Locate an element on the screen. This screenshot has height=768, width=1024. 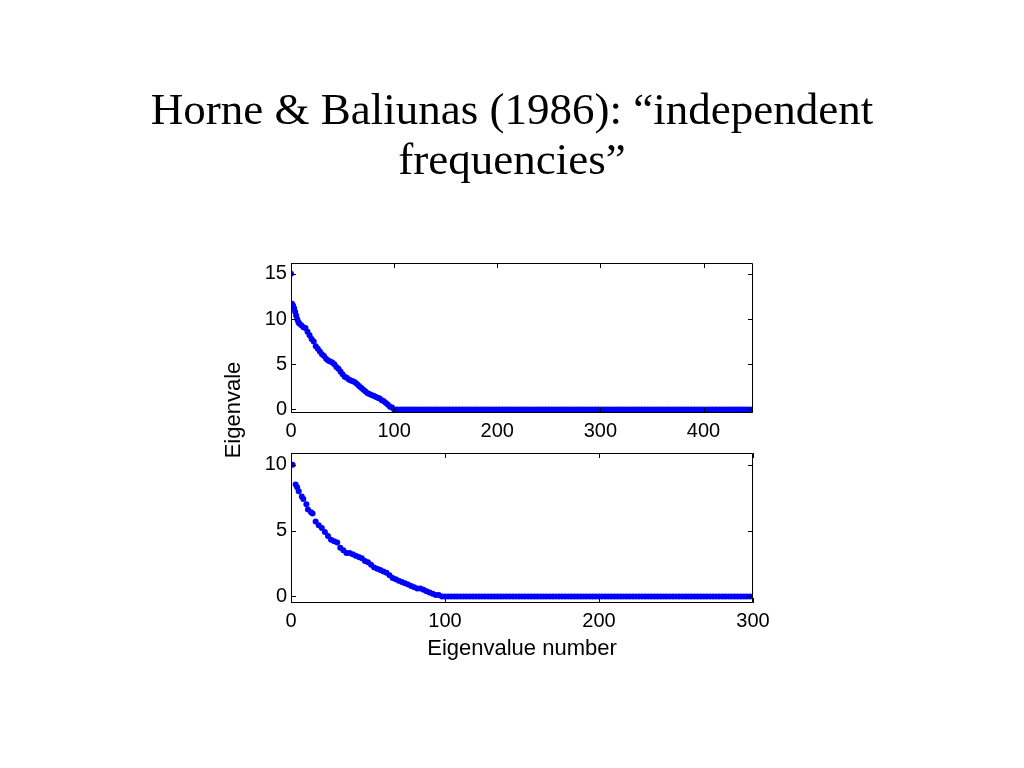
y-tick-label: 15 is located at coordinates (275, 272).